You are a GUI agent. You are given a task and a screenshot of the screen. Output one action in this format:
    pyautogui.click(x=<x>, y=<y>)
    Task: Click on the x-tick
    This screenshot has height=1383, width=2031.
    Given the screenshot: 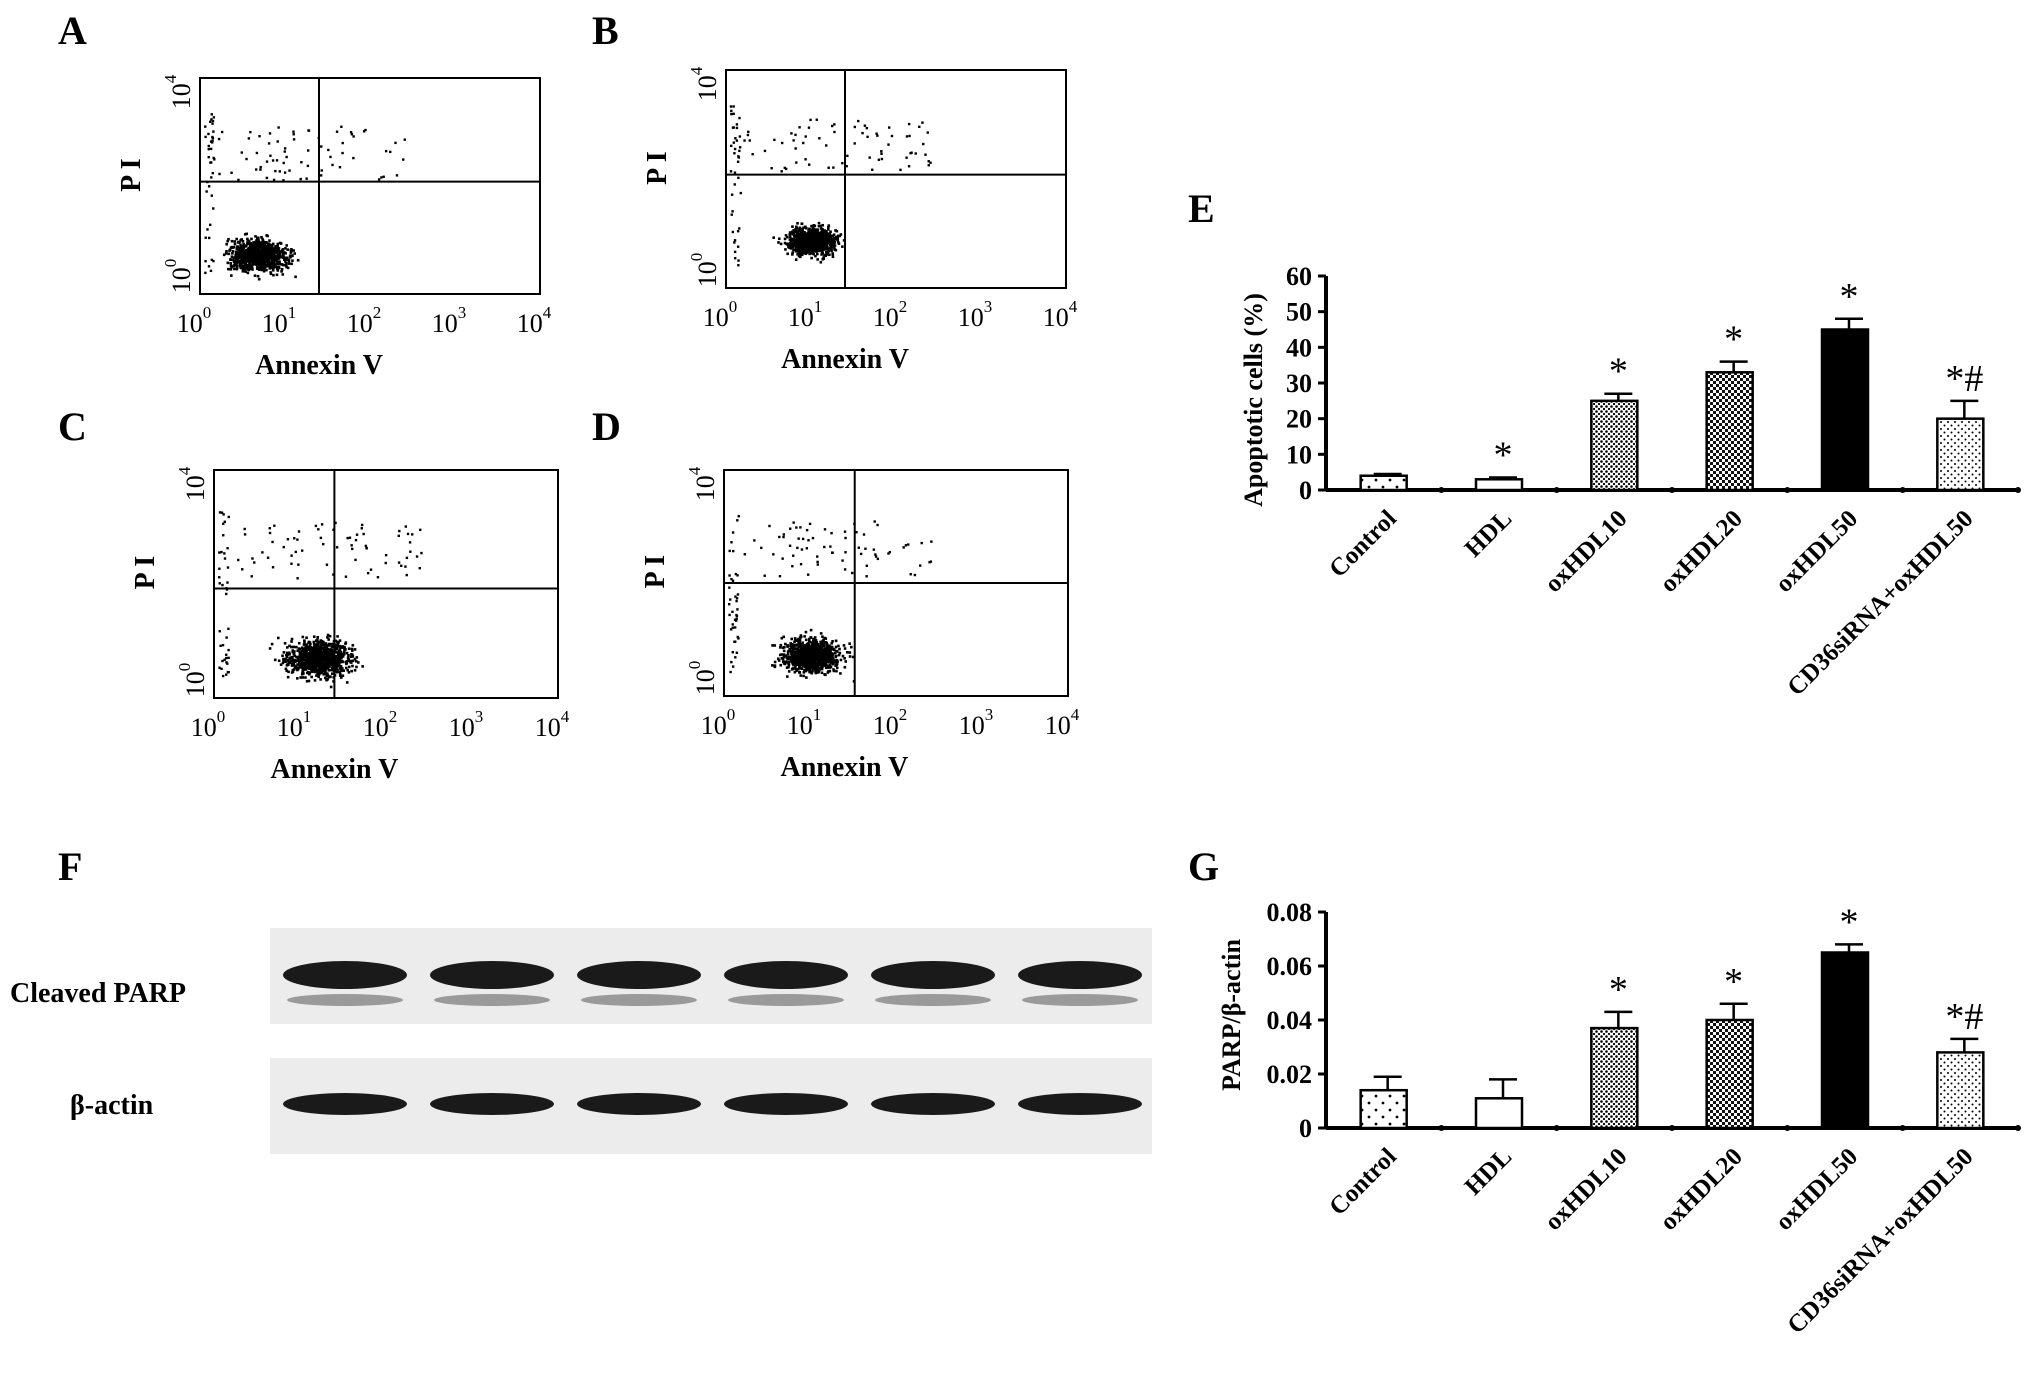 What is the action you would take?
    pyautogui.click(x=1556, y=1128)
    